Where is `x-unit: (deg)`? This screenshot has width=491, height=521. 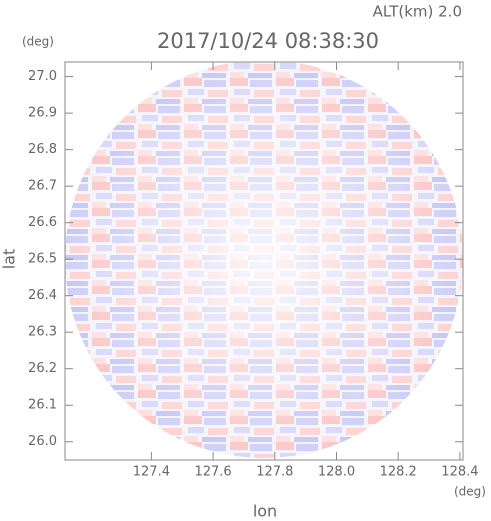 x-unit: (deg) is located at coordinates (470, 492).